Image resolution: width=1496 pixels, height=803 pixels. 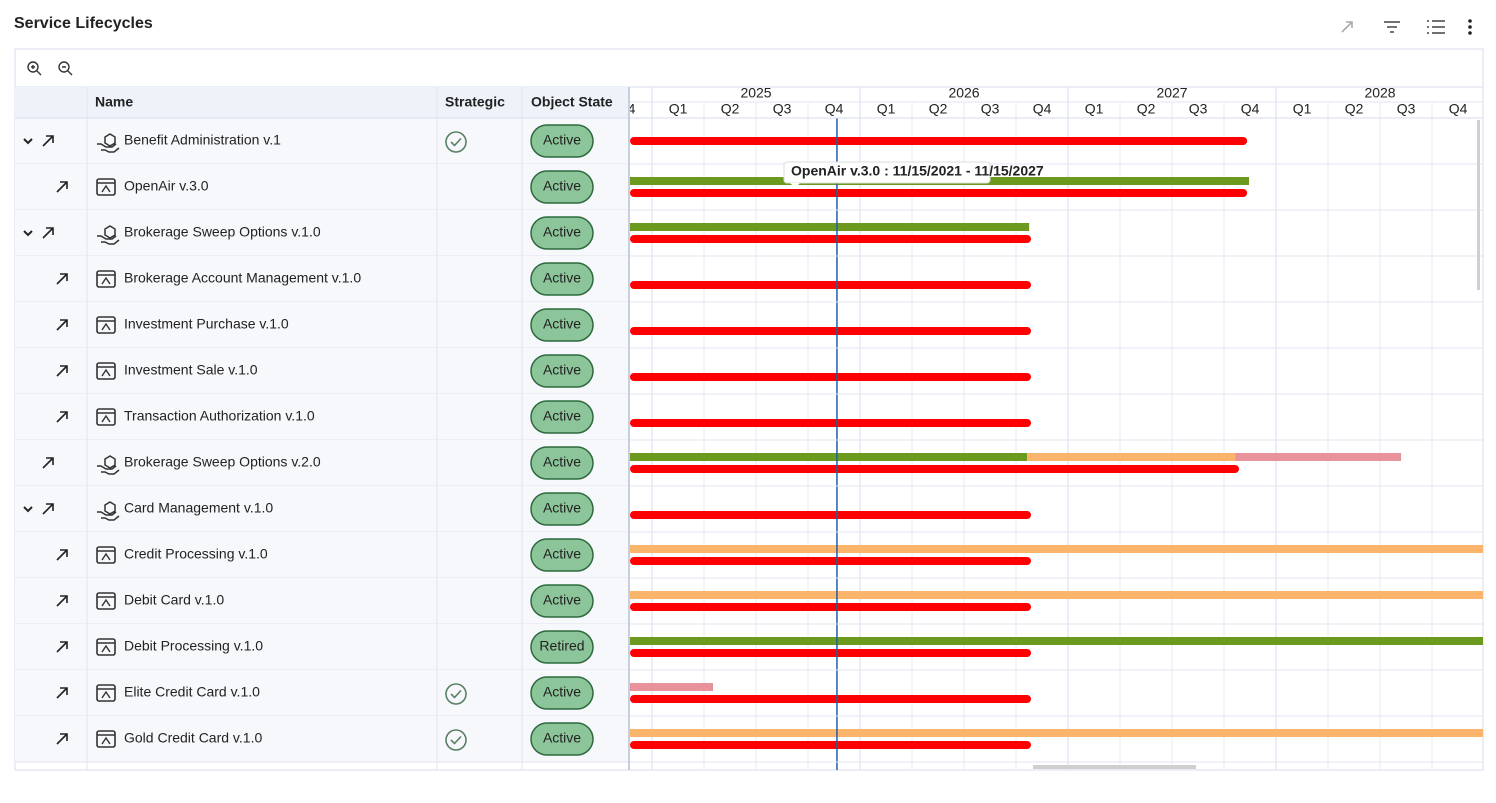 What do you see at coordinates (475, 102) in the screenshot?
I see `column-header: Strategic` at bounding box center [475, 102].